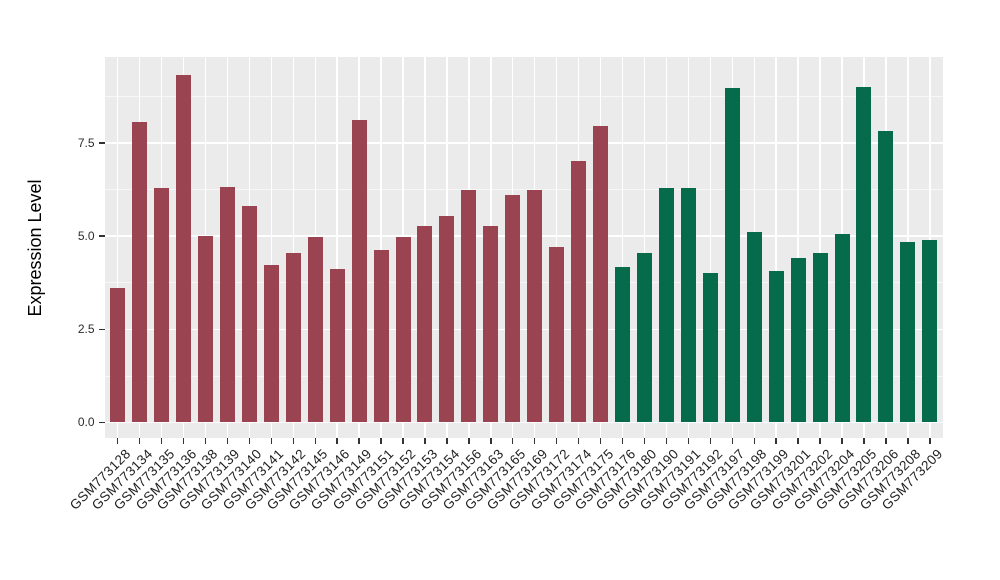 The width and height of the screenshot is (1000, 580). I want to click on y-tick-label: 7.5, so click(86, 143).